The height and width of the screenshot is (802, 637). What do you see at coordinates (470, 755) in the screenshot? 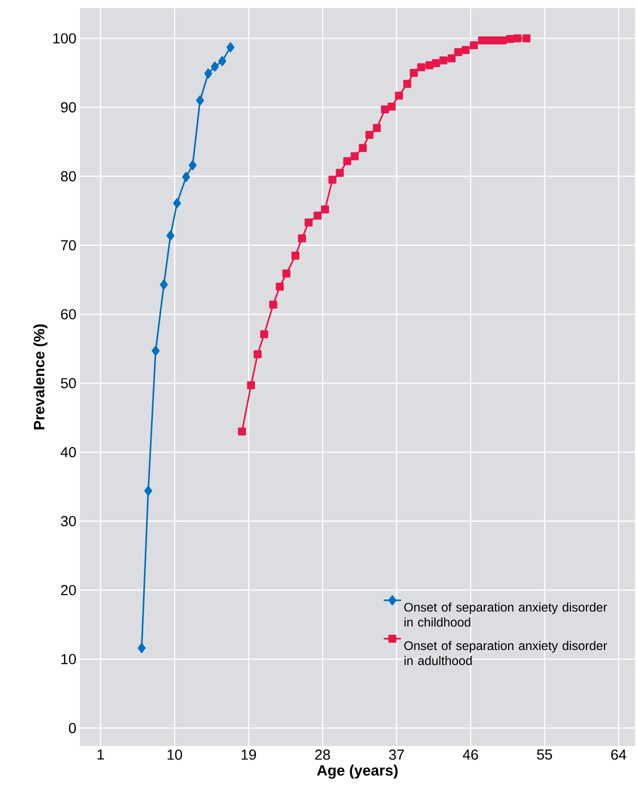
I see `x-tick-label: 46` at bounding box center [470, 755].